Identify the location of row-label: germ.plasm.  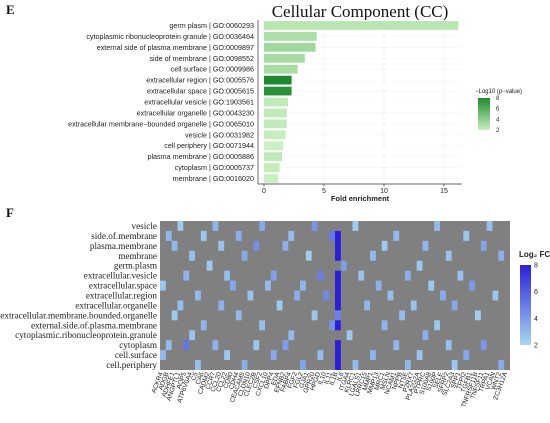
(135, 266).